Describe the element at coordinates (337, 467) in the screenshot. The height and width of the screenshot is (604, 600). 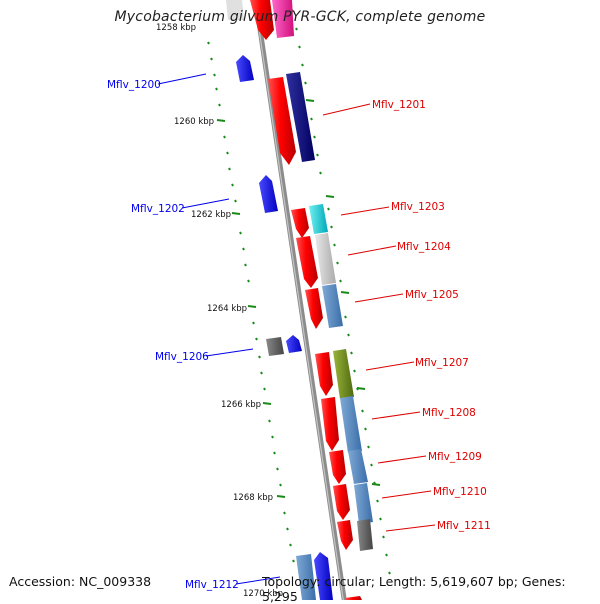
I see `gene-forward-mflv1209` at that location.